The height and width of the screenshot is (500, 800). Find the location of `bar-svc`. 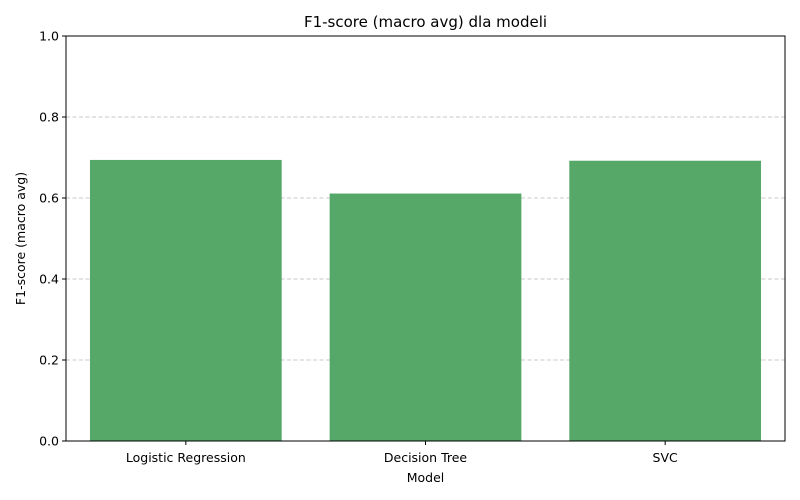

bar-svc is located at coordinates (665, 301).